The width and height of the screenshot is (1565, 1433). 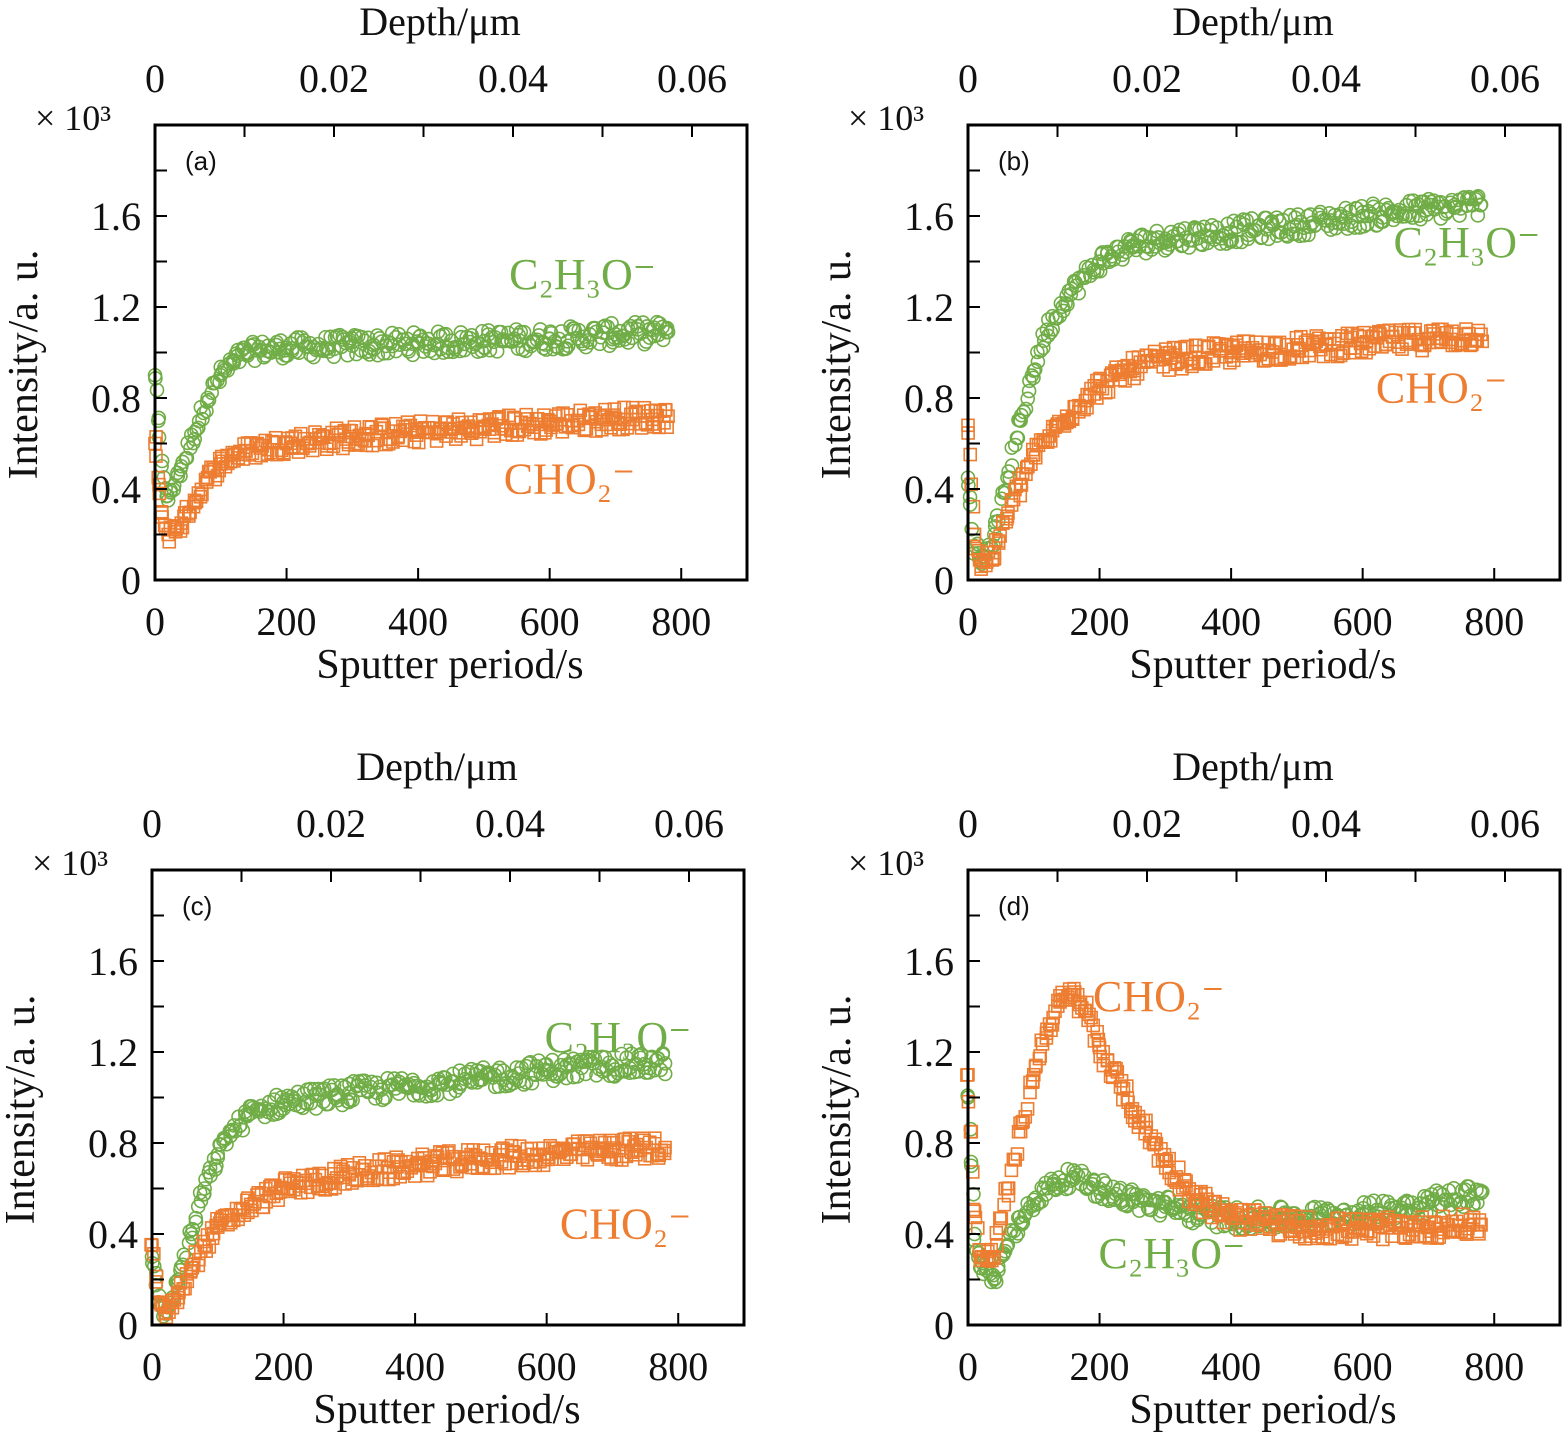 What do you see at coordinates (1505, 823) in the screenshot?
I see `top-x-tick-label: 0.06` at bounding box center [1505, 823].